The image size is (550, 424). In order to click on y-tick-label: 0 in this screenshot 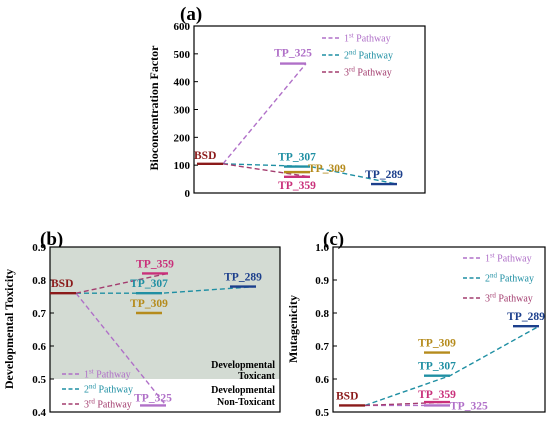, I will do `click(188, 194)`.